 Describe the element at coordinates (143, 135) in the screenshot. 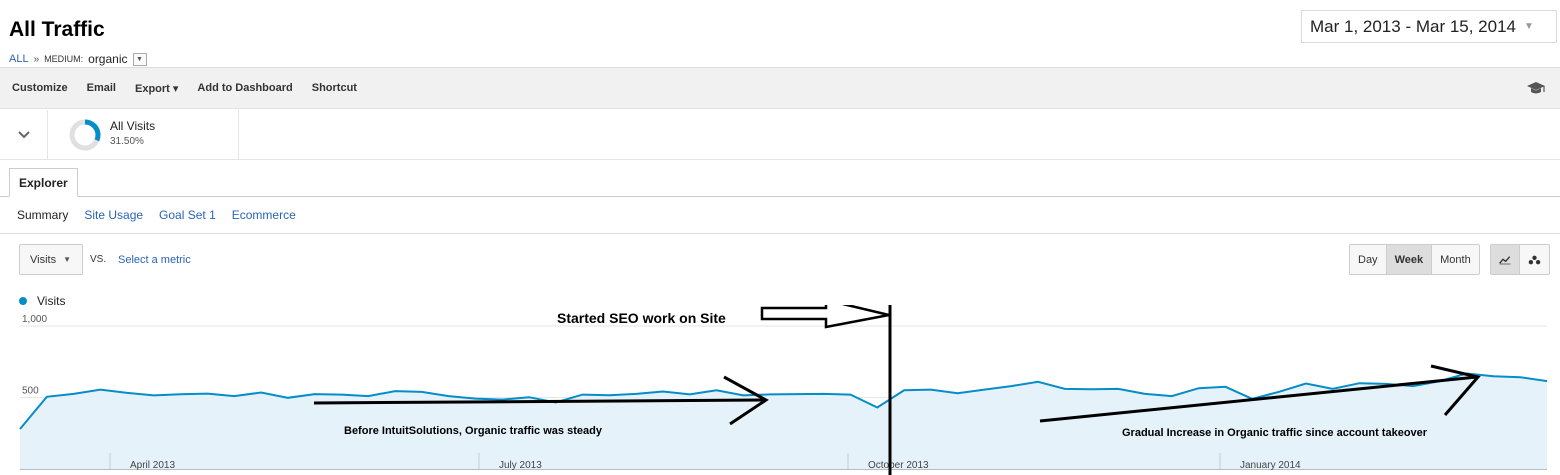

I see `segment-card-all-visits: All Visits 31.50%` at that location.